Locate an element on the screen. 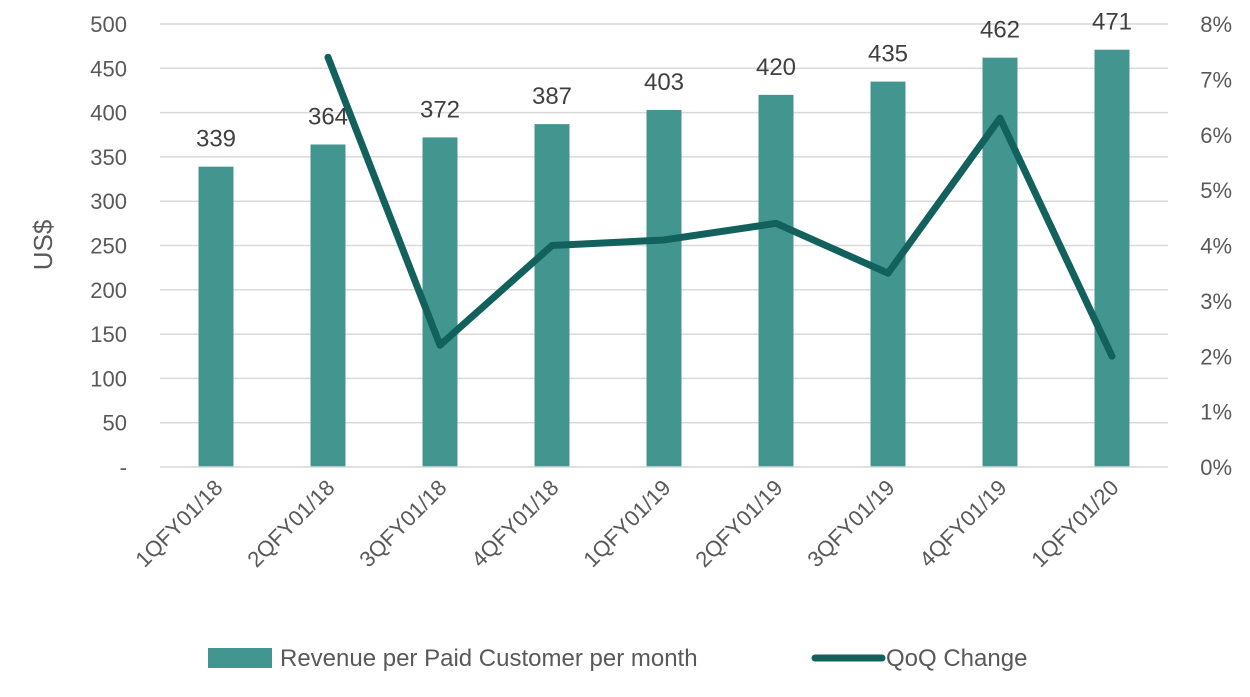 This screenshot has height=697, width=1250. x-tick-label: 2QFY01/19 is located at coordinates (738, 523).